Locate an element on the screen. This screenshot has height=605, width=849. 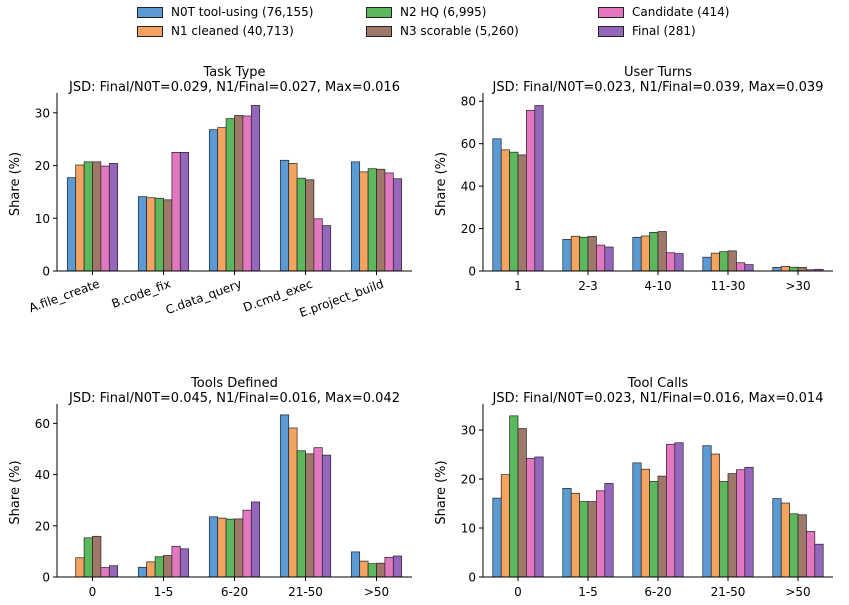
x-tick-label: 1 is located at coordinates (518, 286).